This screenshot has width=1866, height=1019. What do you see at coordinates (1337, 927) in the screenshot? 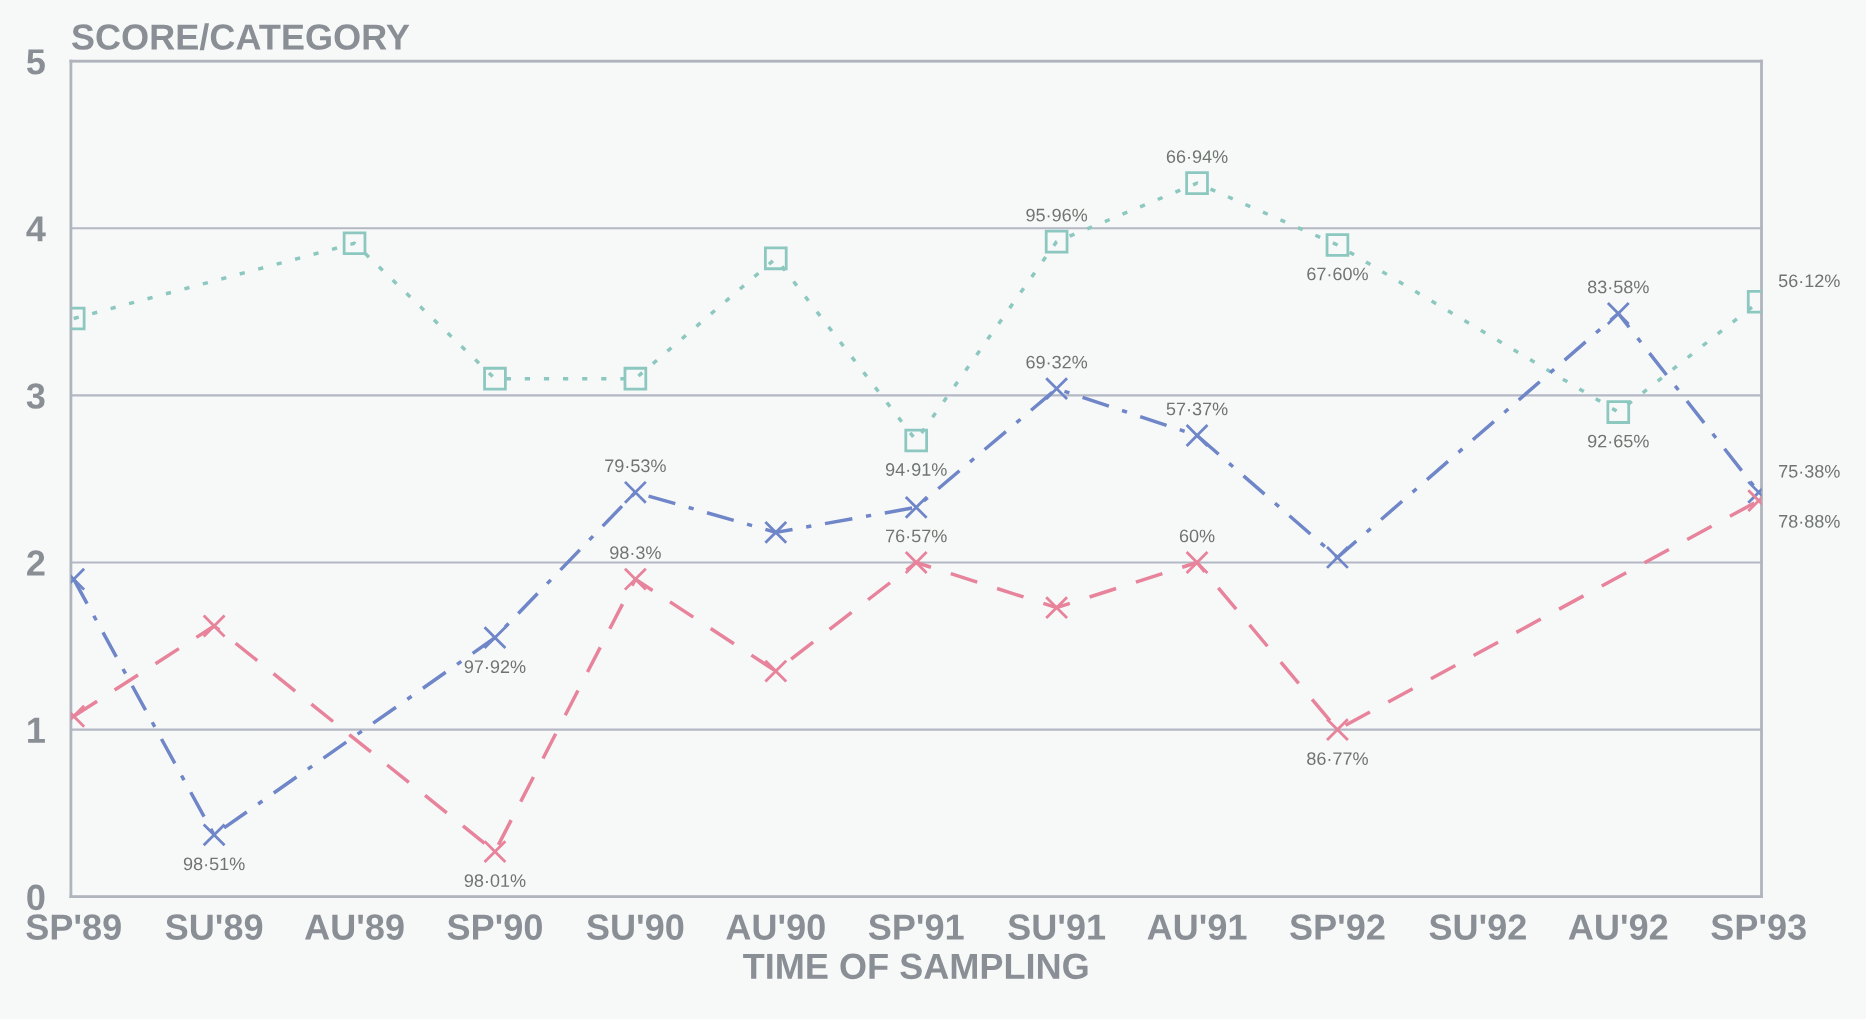
I see `x-tick-label: SP'92` at bounding box center [1337, 927].